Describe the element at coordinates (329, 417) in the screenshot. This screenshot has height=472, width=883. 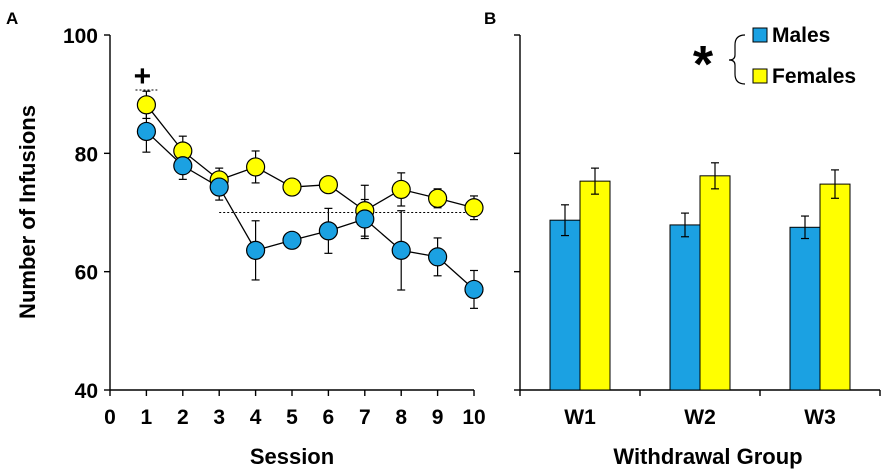
I see `panel-a-x-tick-label: 6` at that location.